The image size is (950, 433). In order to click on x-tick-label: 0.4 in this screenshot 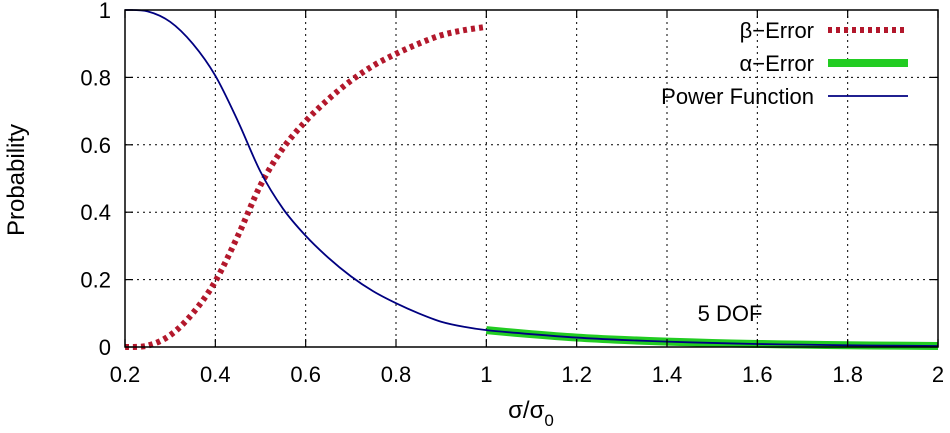, I will do `click(215, 374)`.